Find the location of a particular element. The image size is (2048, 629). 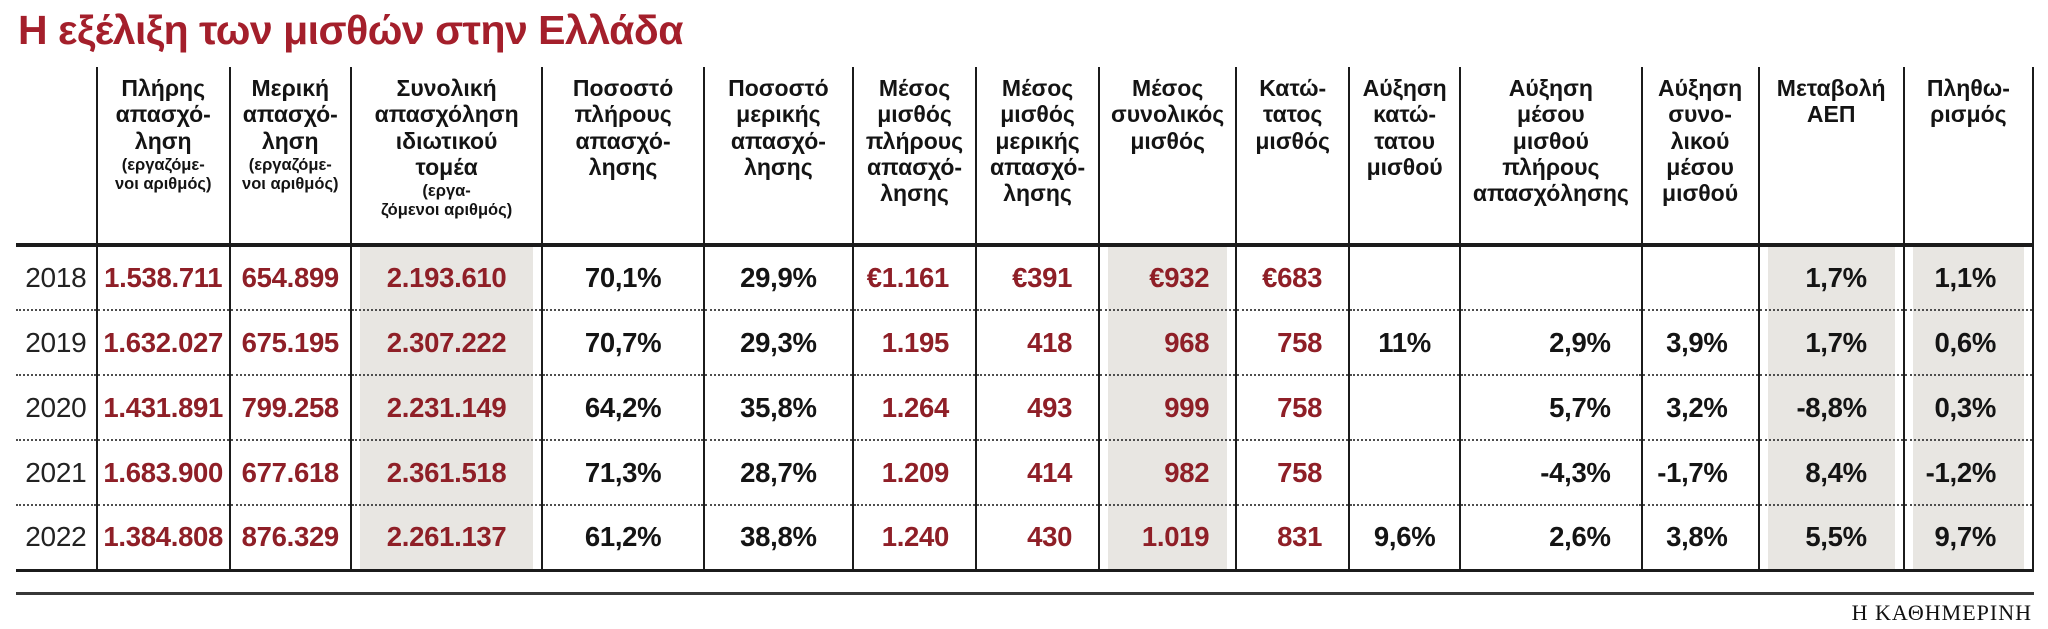

table-cell: 61,2% is located at coordinates (623, 538).